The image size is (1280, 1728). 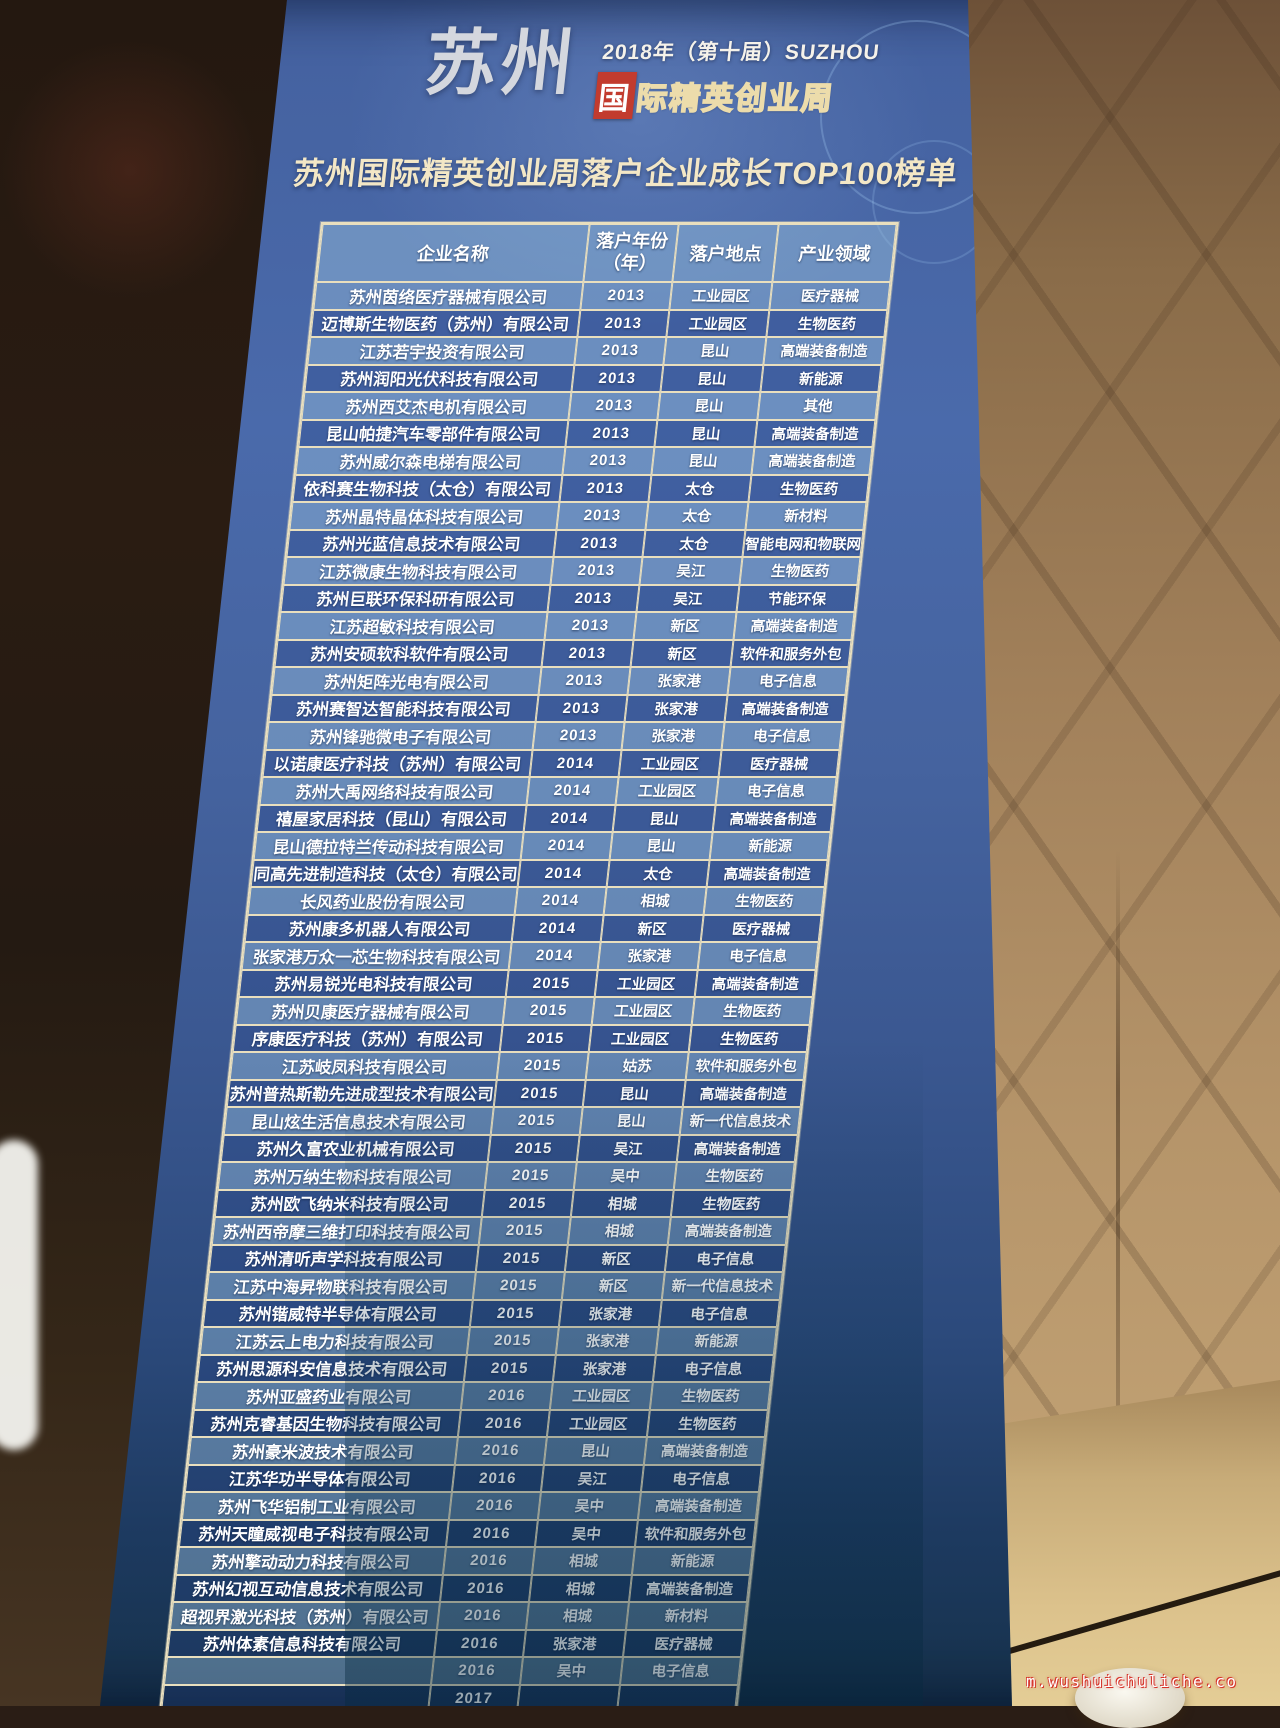 I want to click on cell-company: 苏州大禹网络科技有限公司, so click(x=394, y=791).